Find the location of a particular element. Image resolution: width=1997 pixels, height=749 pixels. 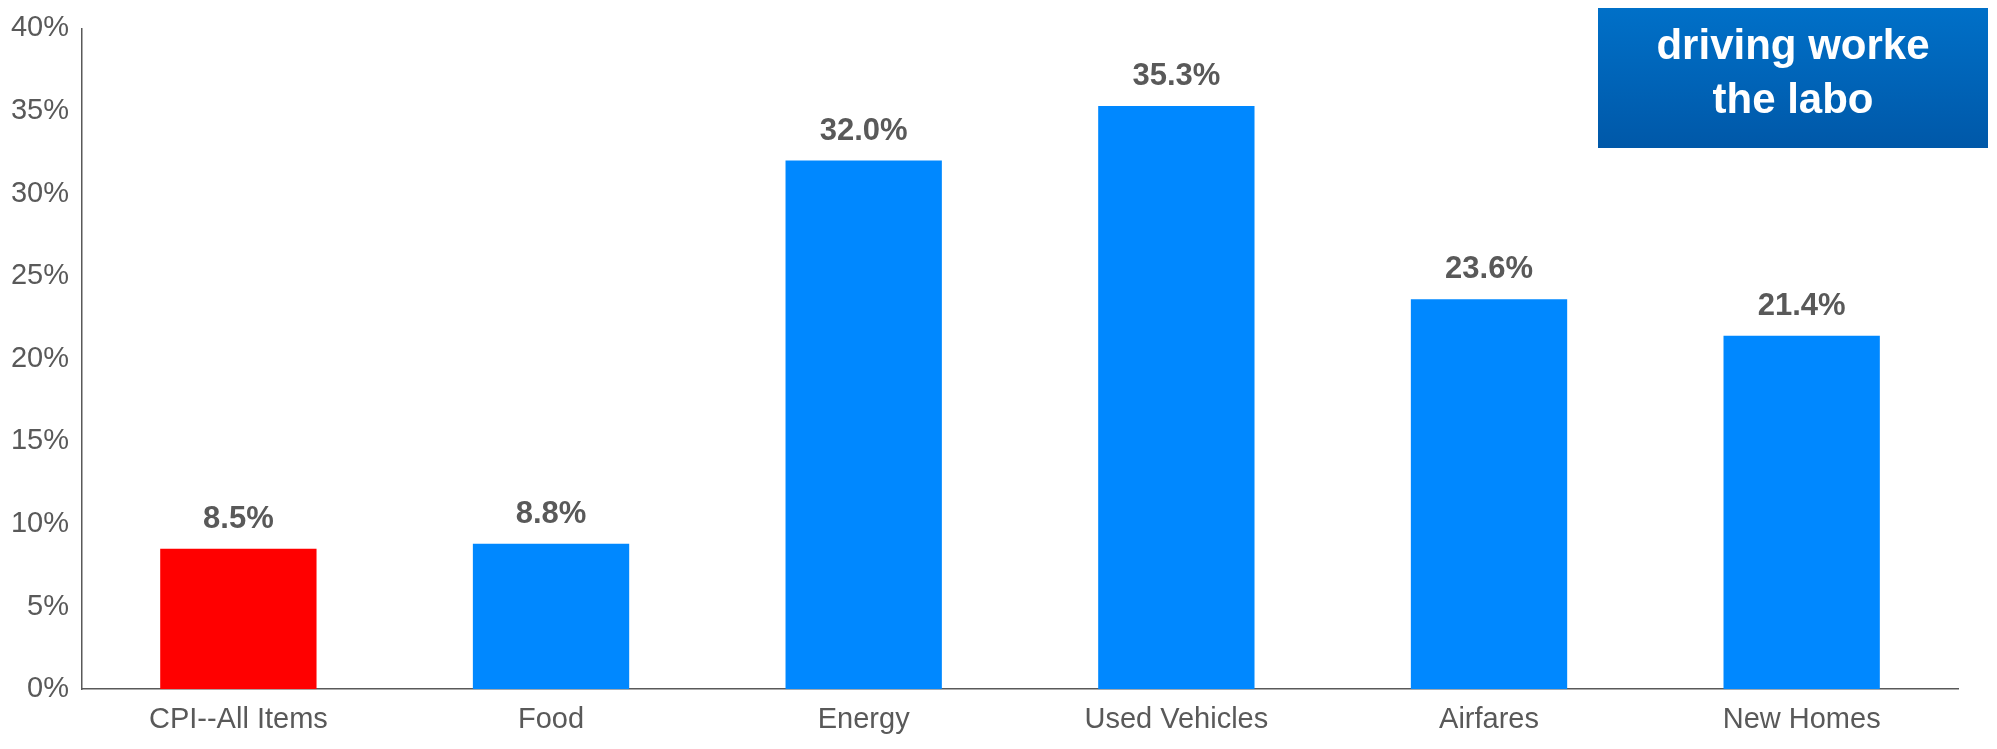

x-tick-label: CPI--All Items is located at coordinates (238, 717).